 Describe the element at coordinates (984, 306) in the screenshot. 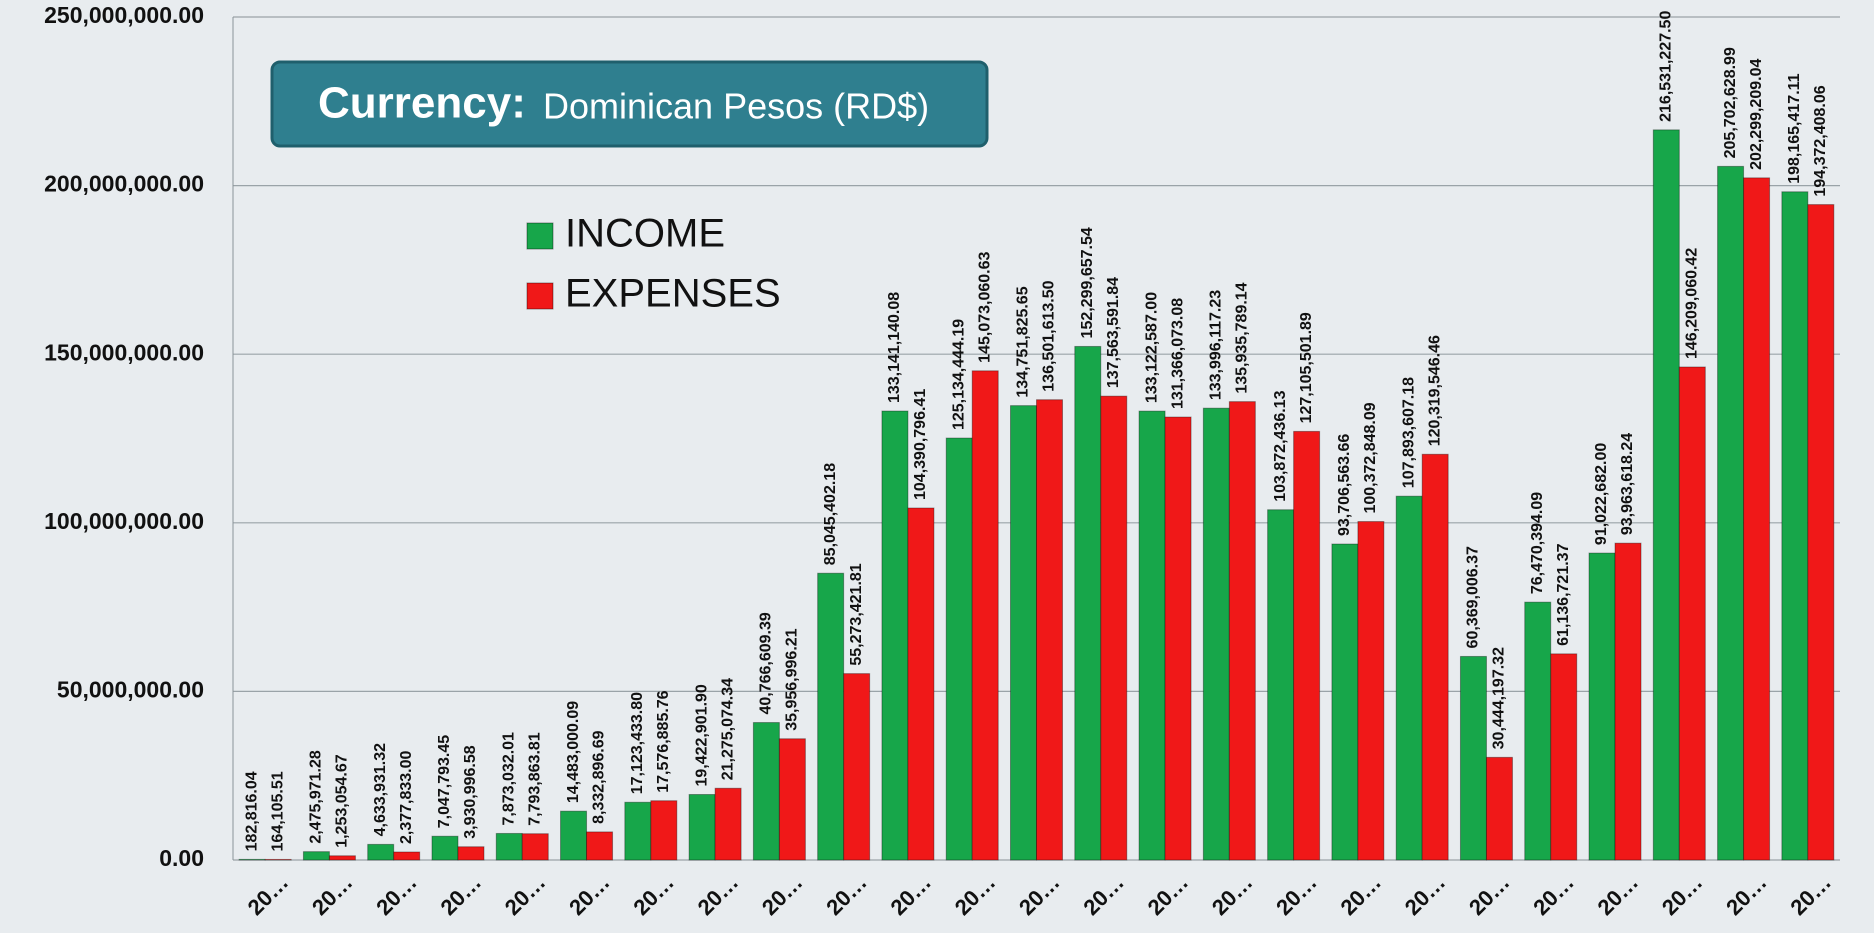

I see `value-label: 145,073,060.63` at that location.